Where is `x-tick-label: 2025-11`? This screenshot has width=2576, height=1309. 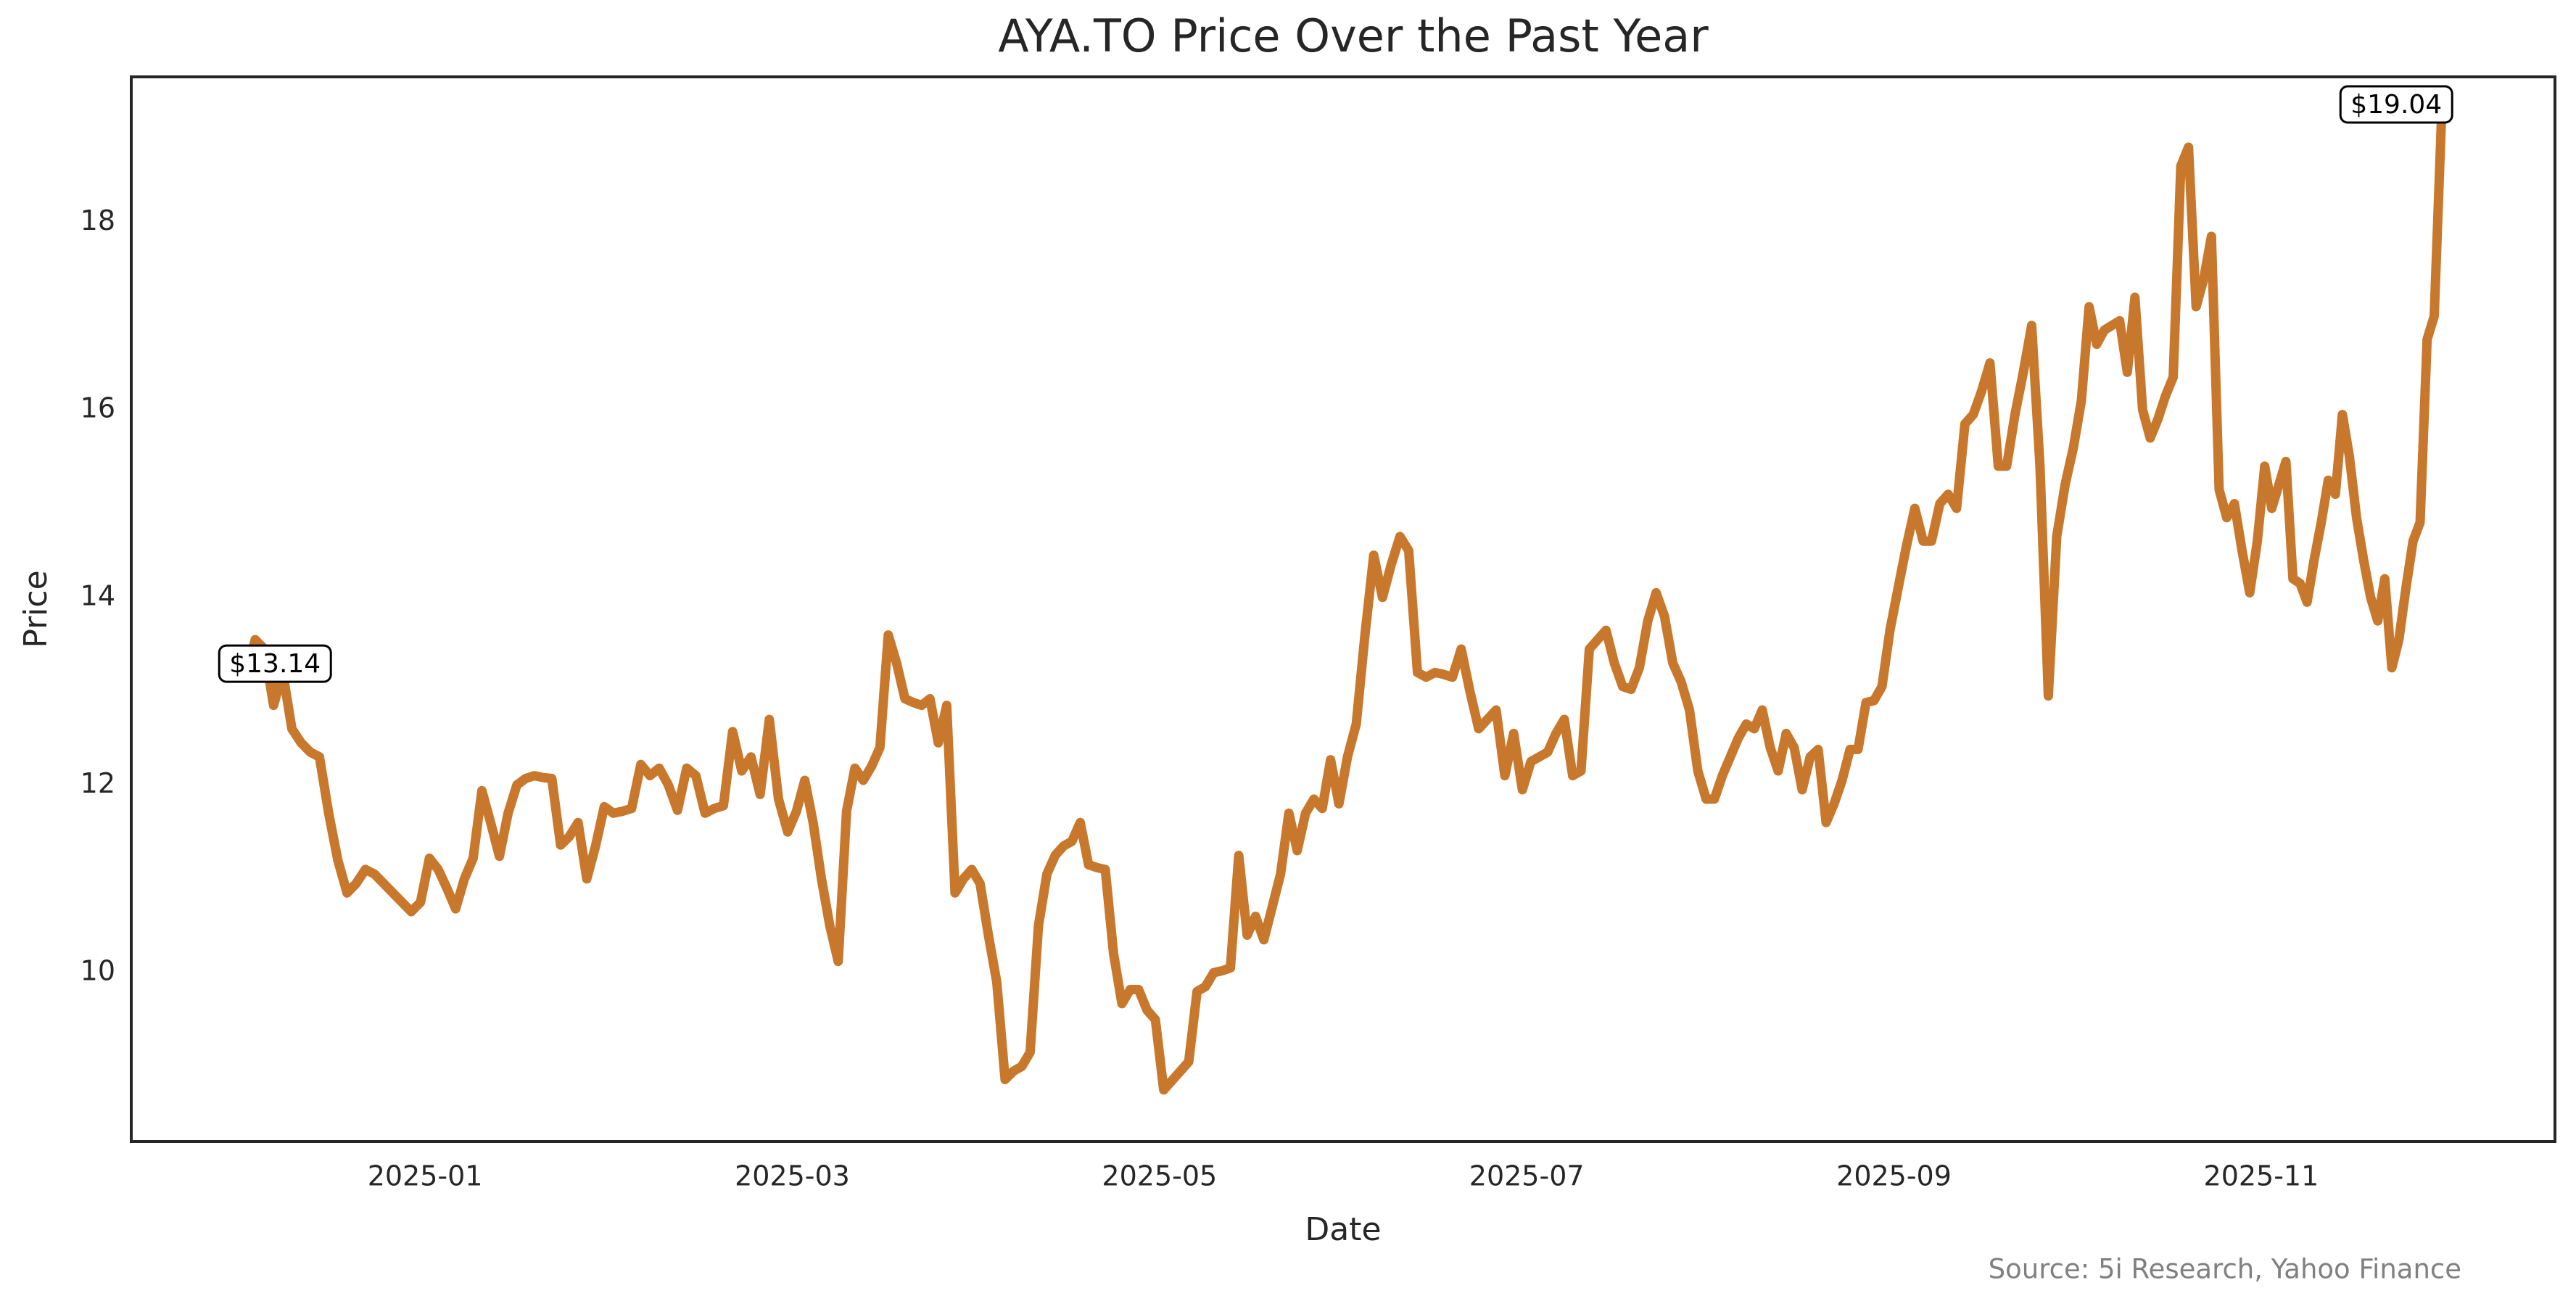
x-tick-label: 2025-11 is located at coordinates (2261, 1176).